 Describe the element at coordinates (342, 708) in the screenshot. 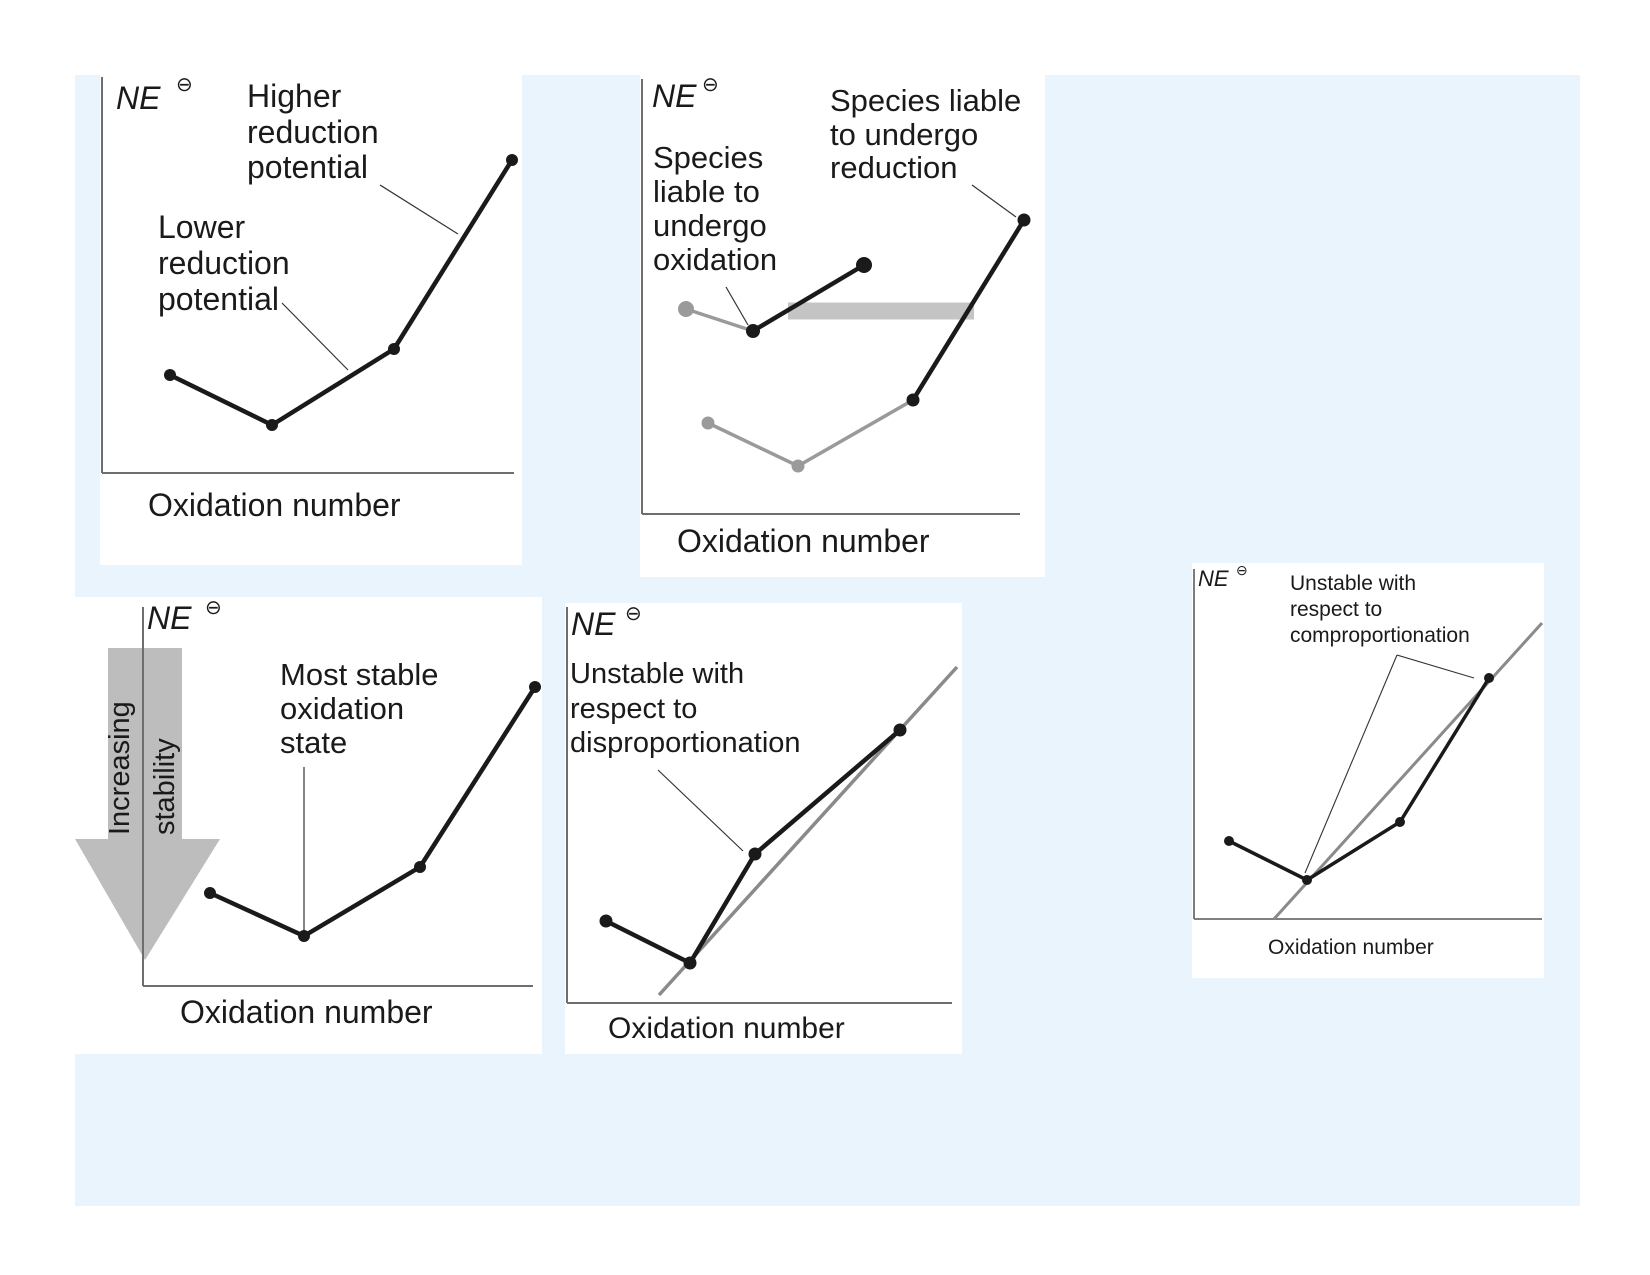

I see `annotation-line-2: oxidation` at that location.